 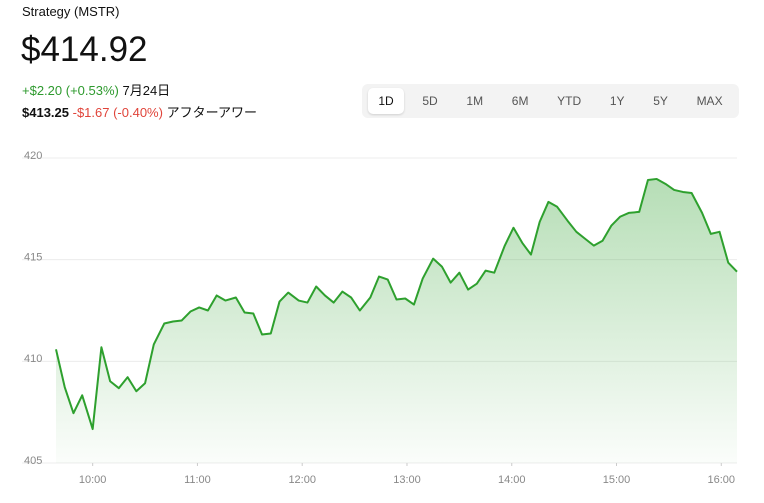 I want to click on range-selector: 1D 5D 1M 6M YTD 1Y 5Y MAX, so click(x=550, y=101).